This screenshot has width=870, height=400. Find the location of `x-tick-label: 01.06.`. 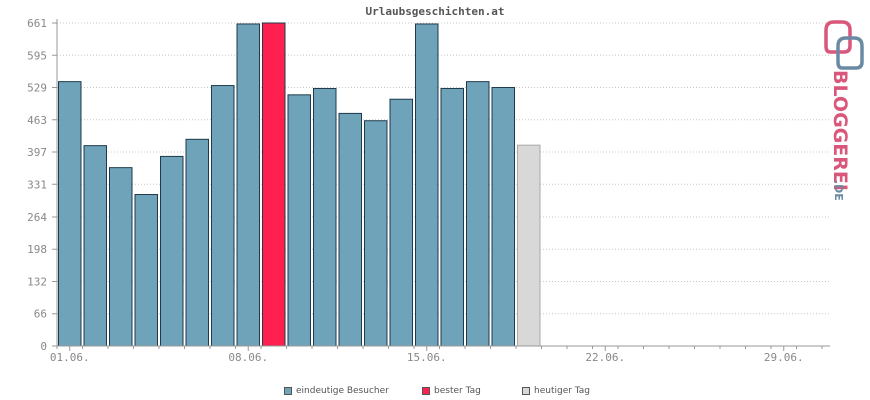

x-tick-label: 01.06. is located at coordinates (70, 357).